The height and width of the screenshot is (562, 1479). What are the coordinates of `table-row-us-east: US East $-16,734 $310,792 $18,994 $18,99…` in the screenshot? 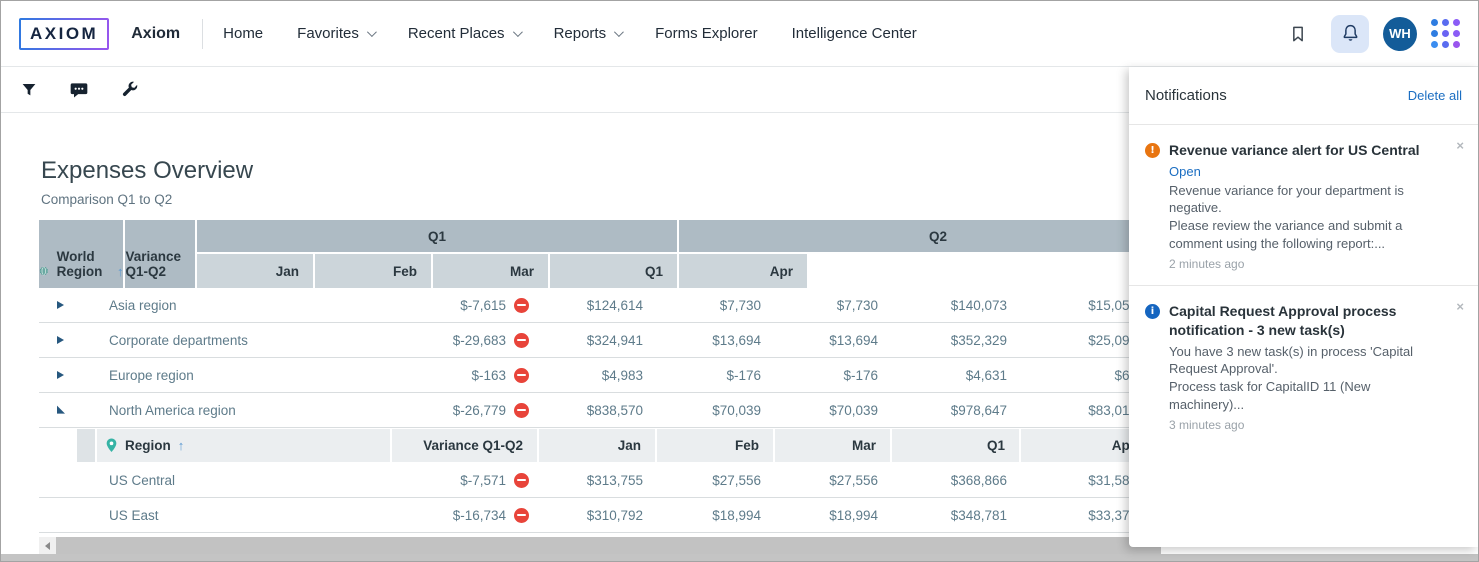 It's located at (619, 515).